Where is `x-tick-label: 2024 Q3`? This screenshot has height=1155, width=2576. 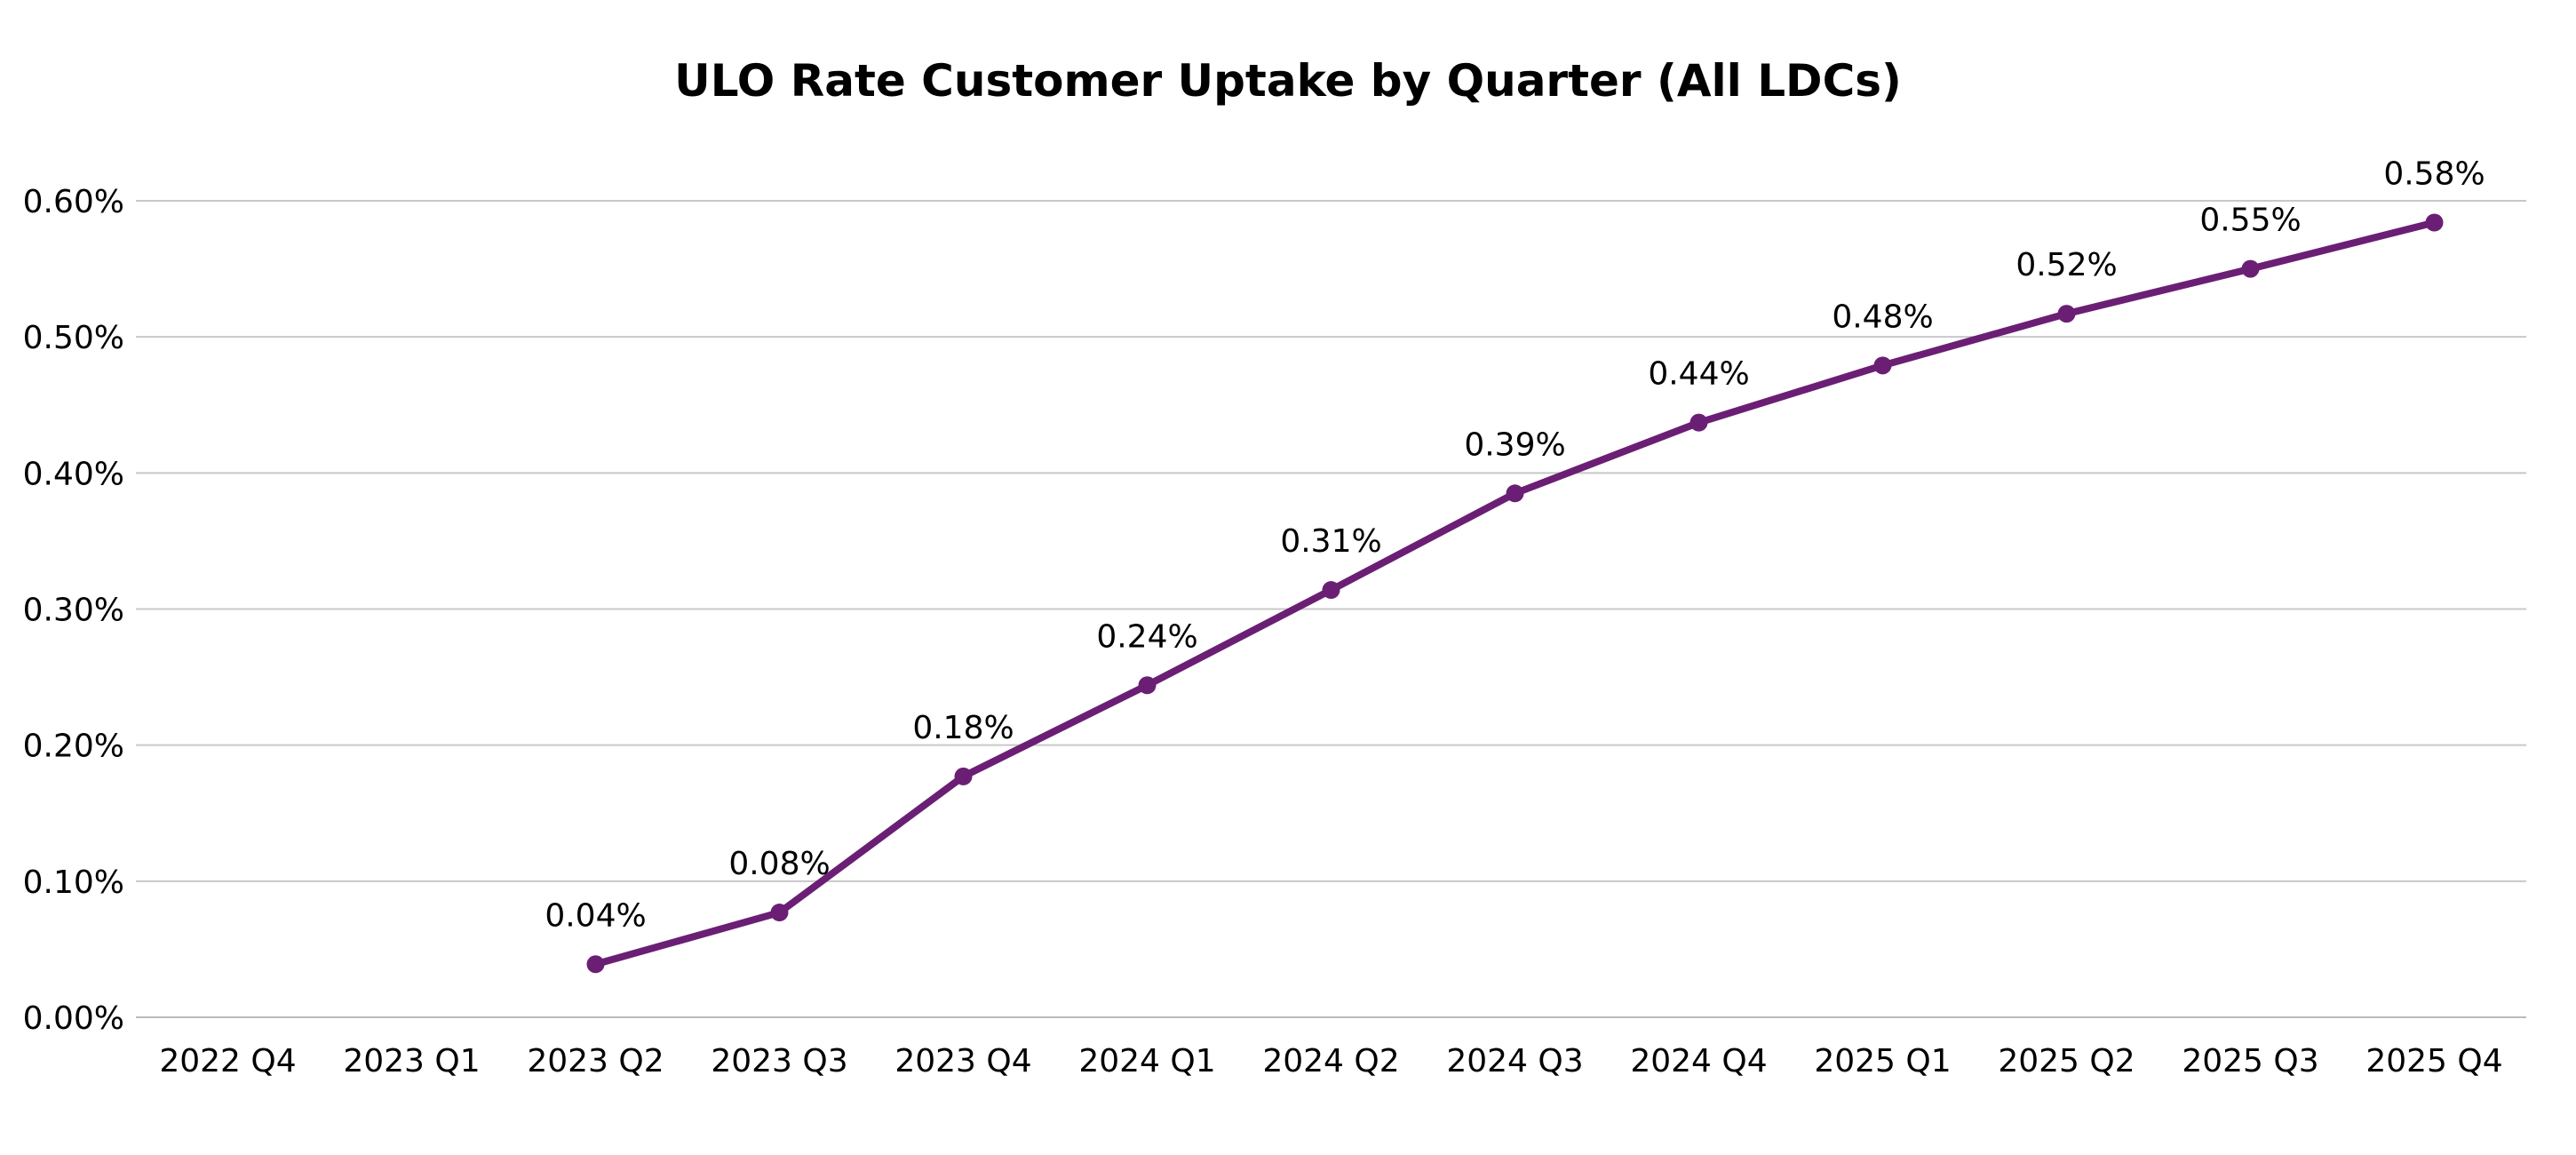
x-tick-label: 2024 Q3 is located at coordinates (1514, 1061).